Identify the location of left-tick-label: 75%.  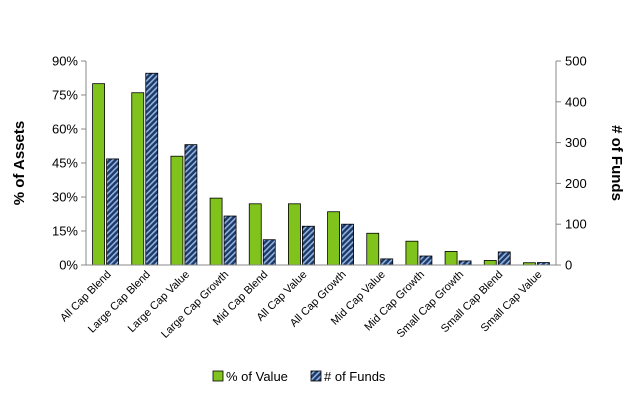
(65, 95).